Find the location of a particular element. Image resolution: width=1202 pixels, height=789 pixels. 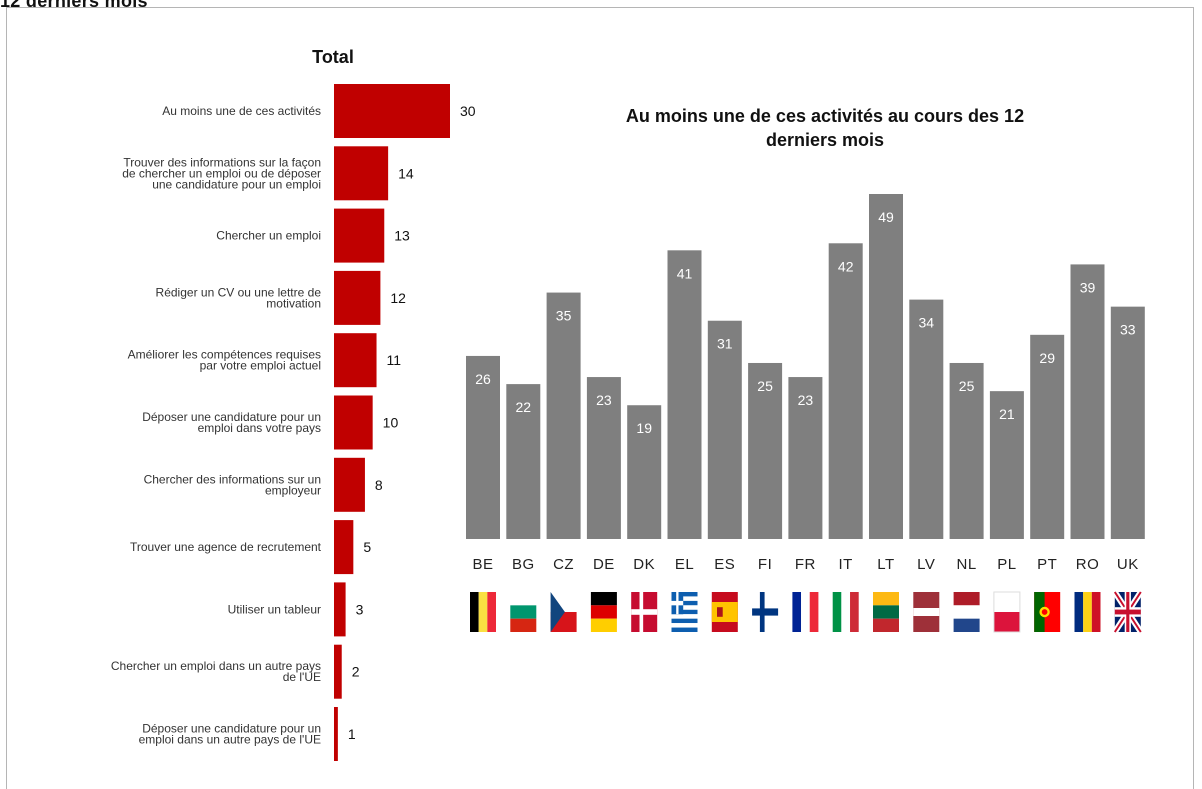

country-label: ES is located at coordinates (724, 564).